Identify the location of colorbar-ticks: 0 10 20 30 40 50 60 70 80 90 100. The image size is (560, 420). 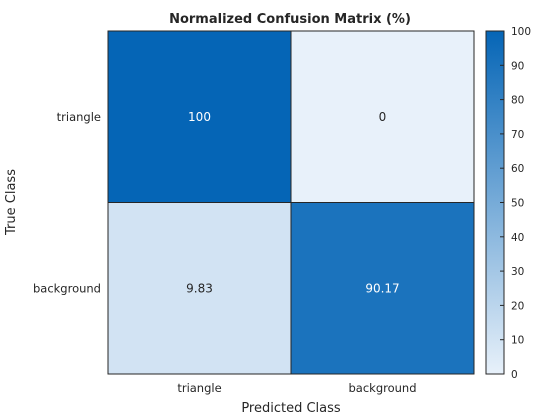
(515, 203).